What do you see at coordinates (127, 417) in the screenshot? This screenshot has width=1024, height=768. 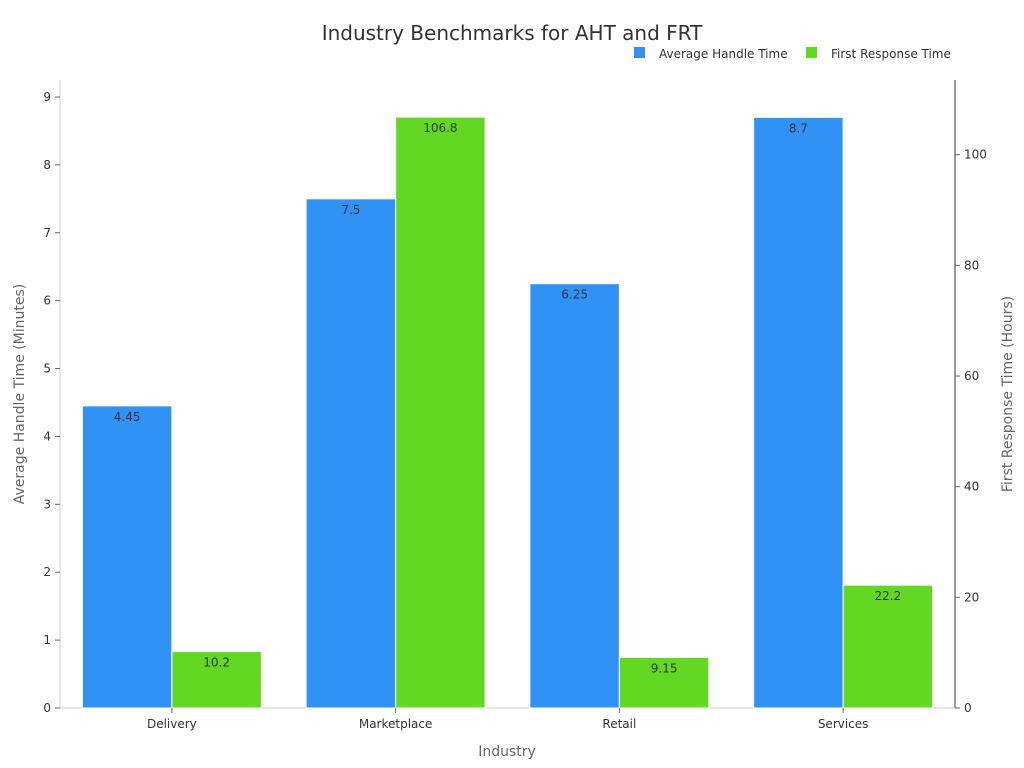 I see `aht-value-label: 4.45` at bounding box center [127, 417].